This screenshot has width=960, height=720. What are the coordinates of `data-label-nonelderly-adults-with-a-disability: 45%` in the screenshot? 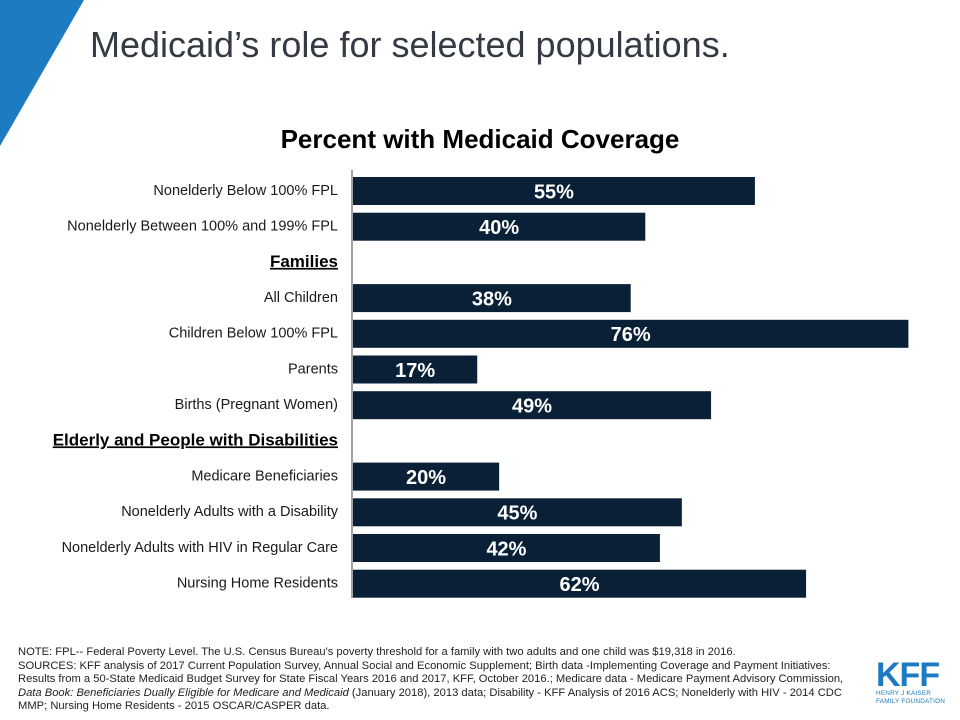 It's located at (517, 514).